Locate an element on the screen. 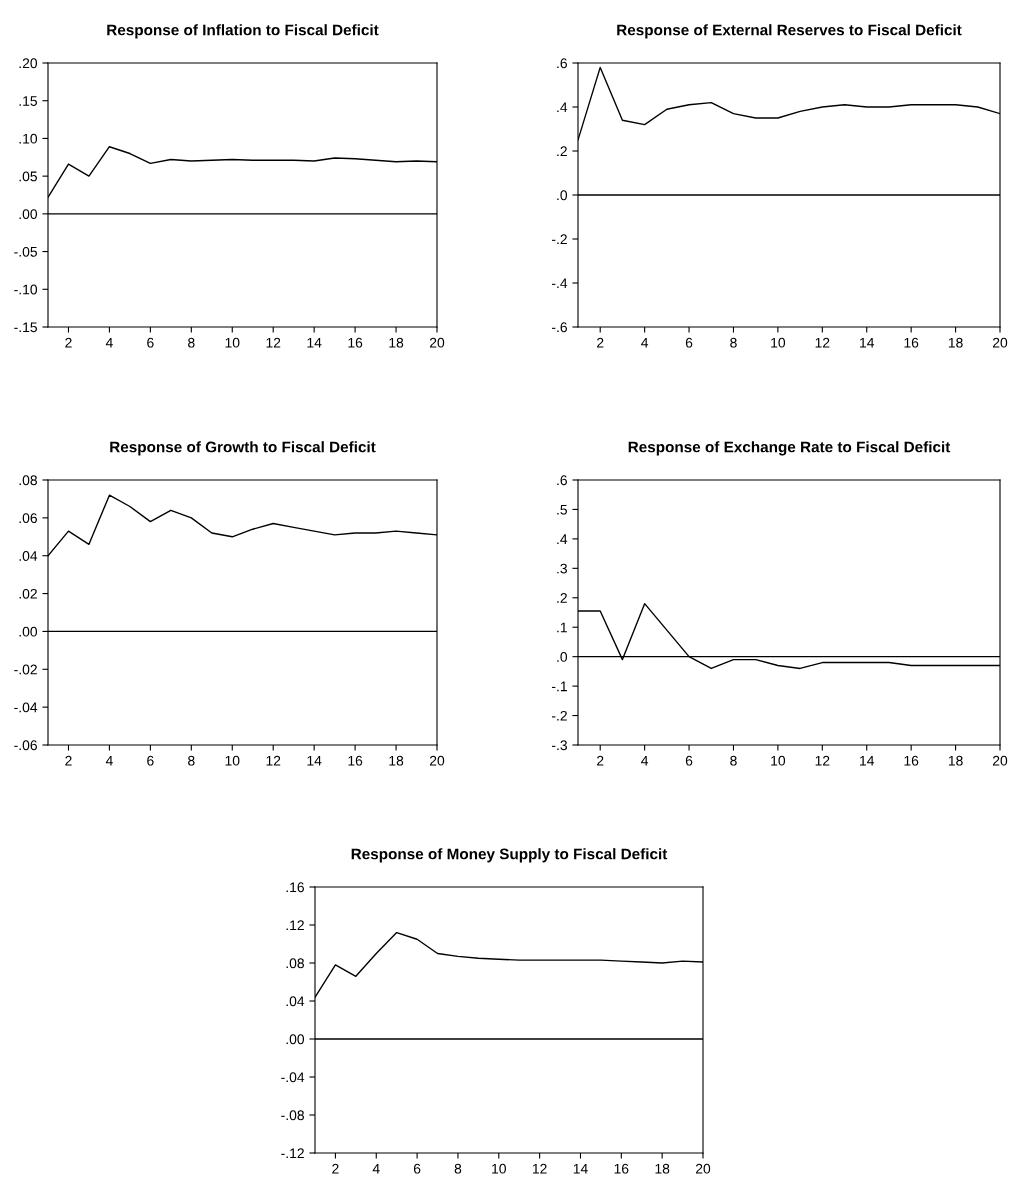 This screenshot has height=1180, width=1015. y-tick-label: -.05 is located at coordinates (25, 251).